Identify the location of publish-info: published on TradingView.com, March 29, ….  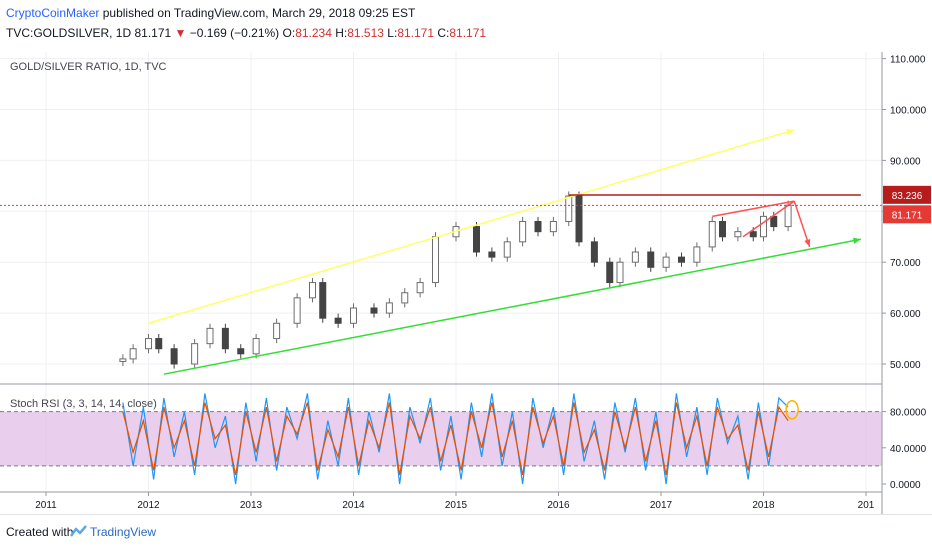
(259, 13).